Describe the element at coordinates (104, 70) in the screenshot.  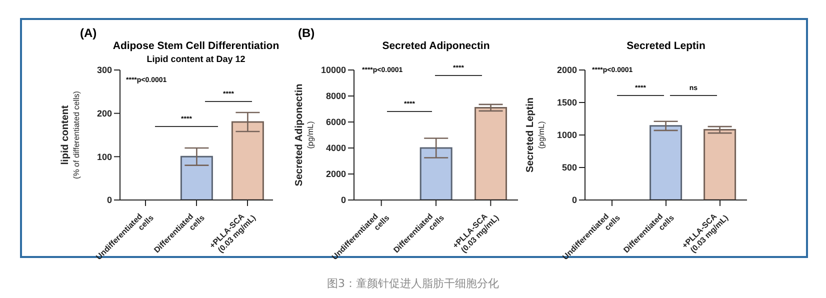
I see `y-tick-label: 300` at that location.